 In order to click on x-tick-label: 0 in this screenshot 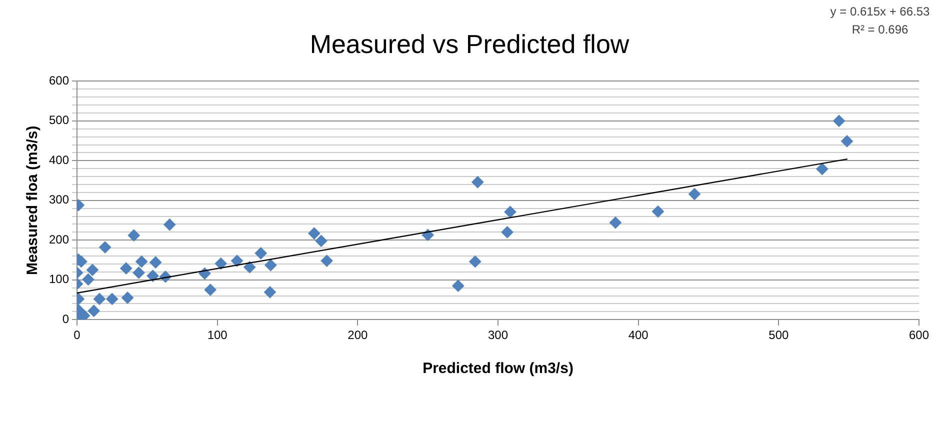, I will do `click(77, 335)`.